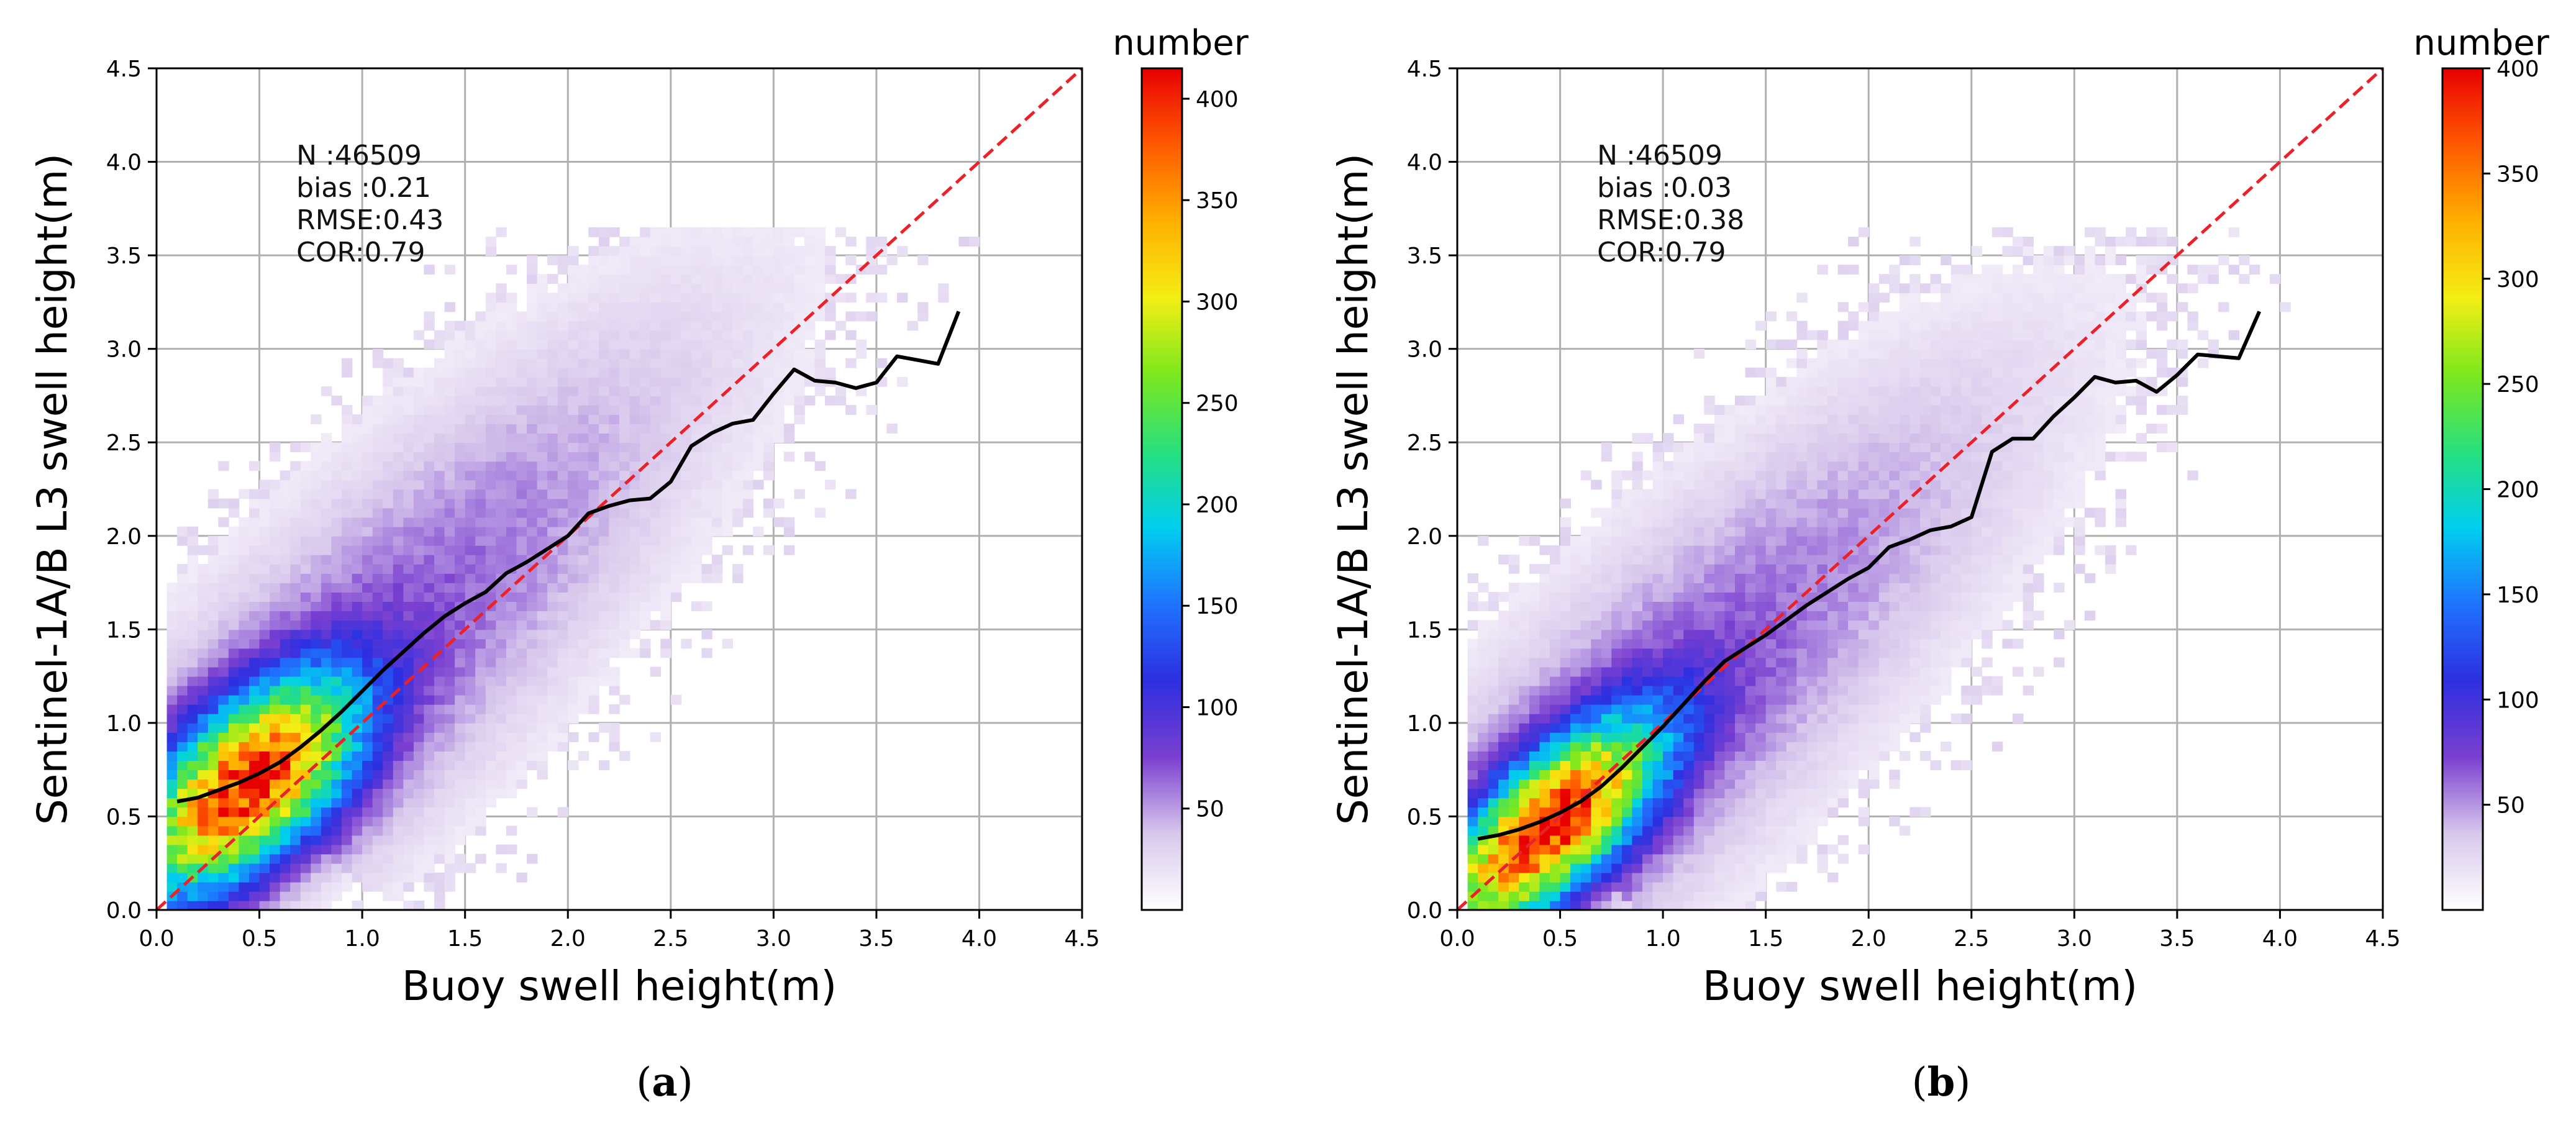  Describe the element at coordinates (370, 220) in the screenshot. I see `stats-line: RMSE:0.43` at that location.